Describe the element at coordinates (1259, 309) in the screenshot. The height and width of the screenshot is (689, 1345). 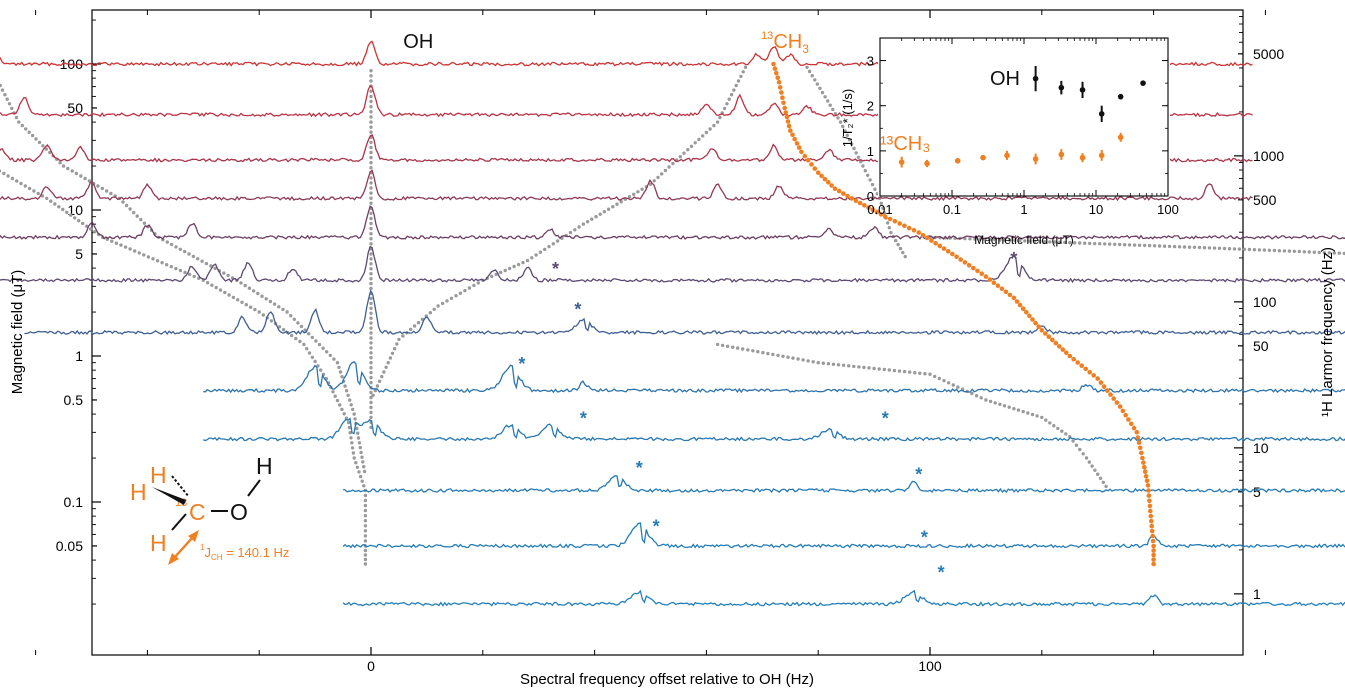
I see `right-y-axis: 5000 1000 500 100 50 10 5 1` at that location.